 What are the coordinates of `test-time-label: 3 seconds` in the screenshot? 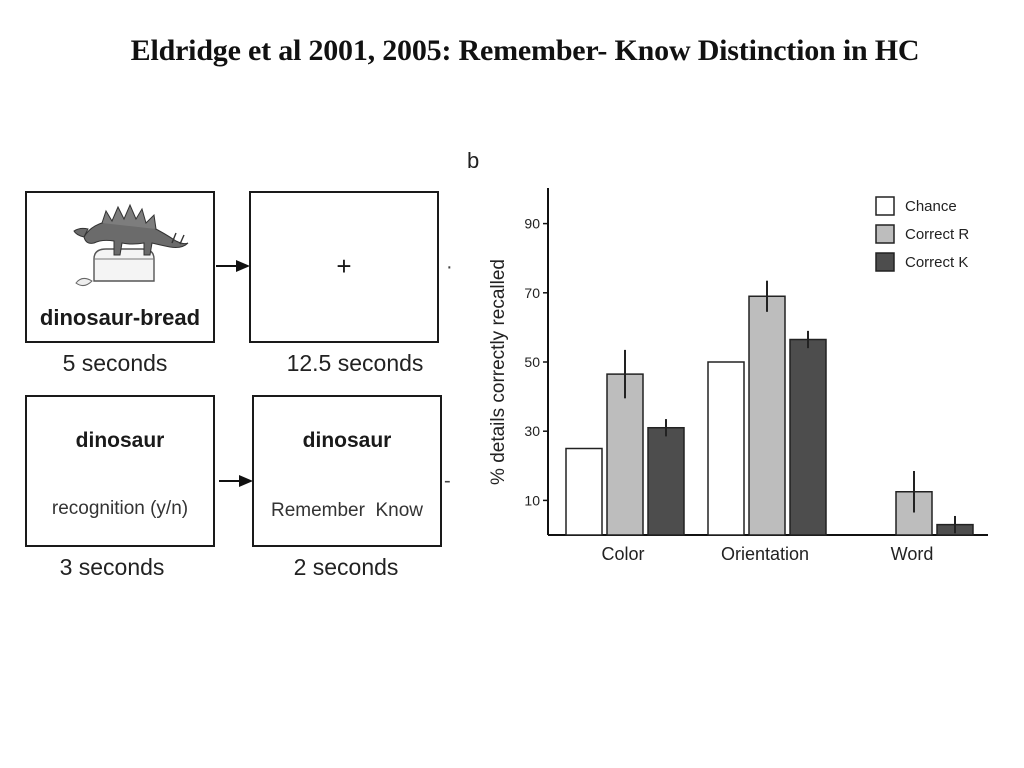 It's located at (112, 567).